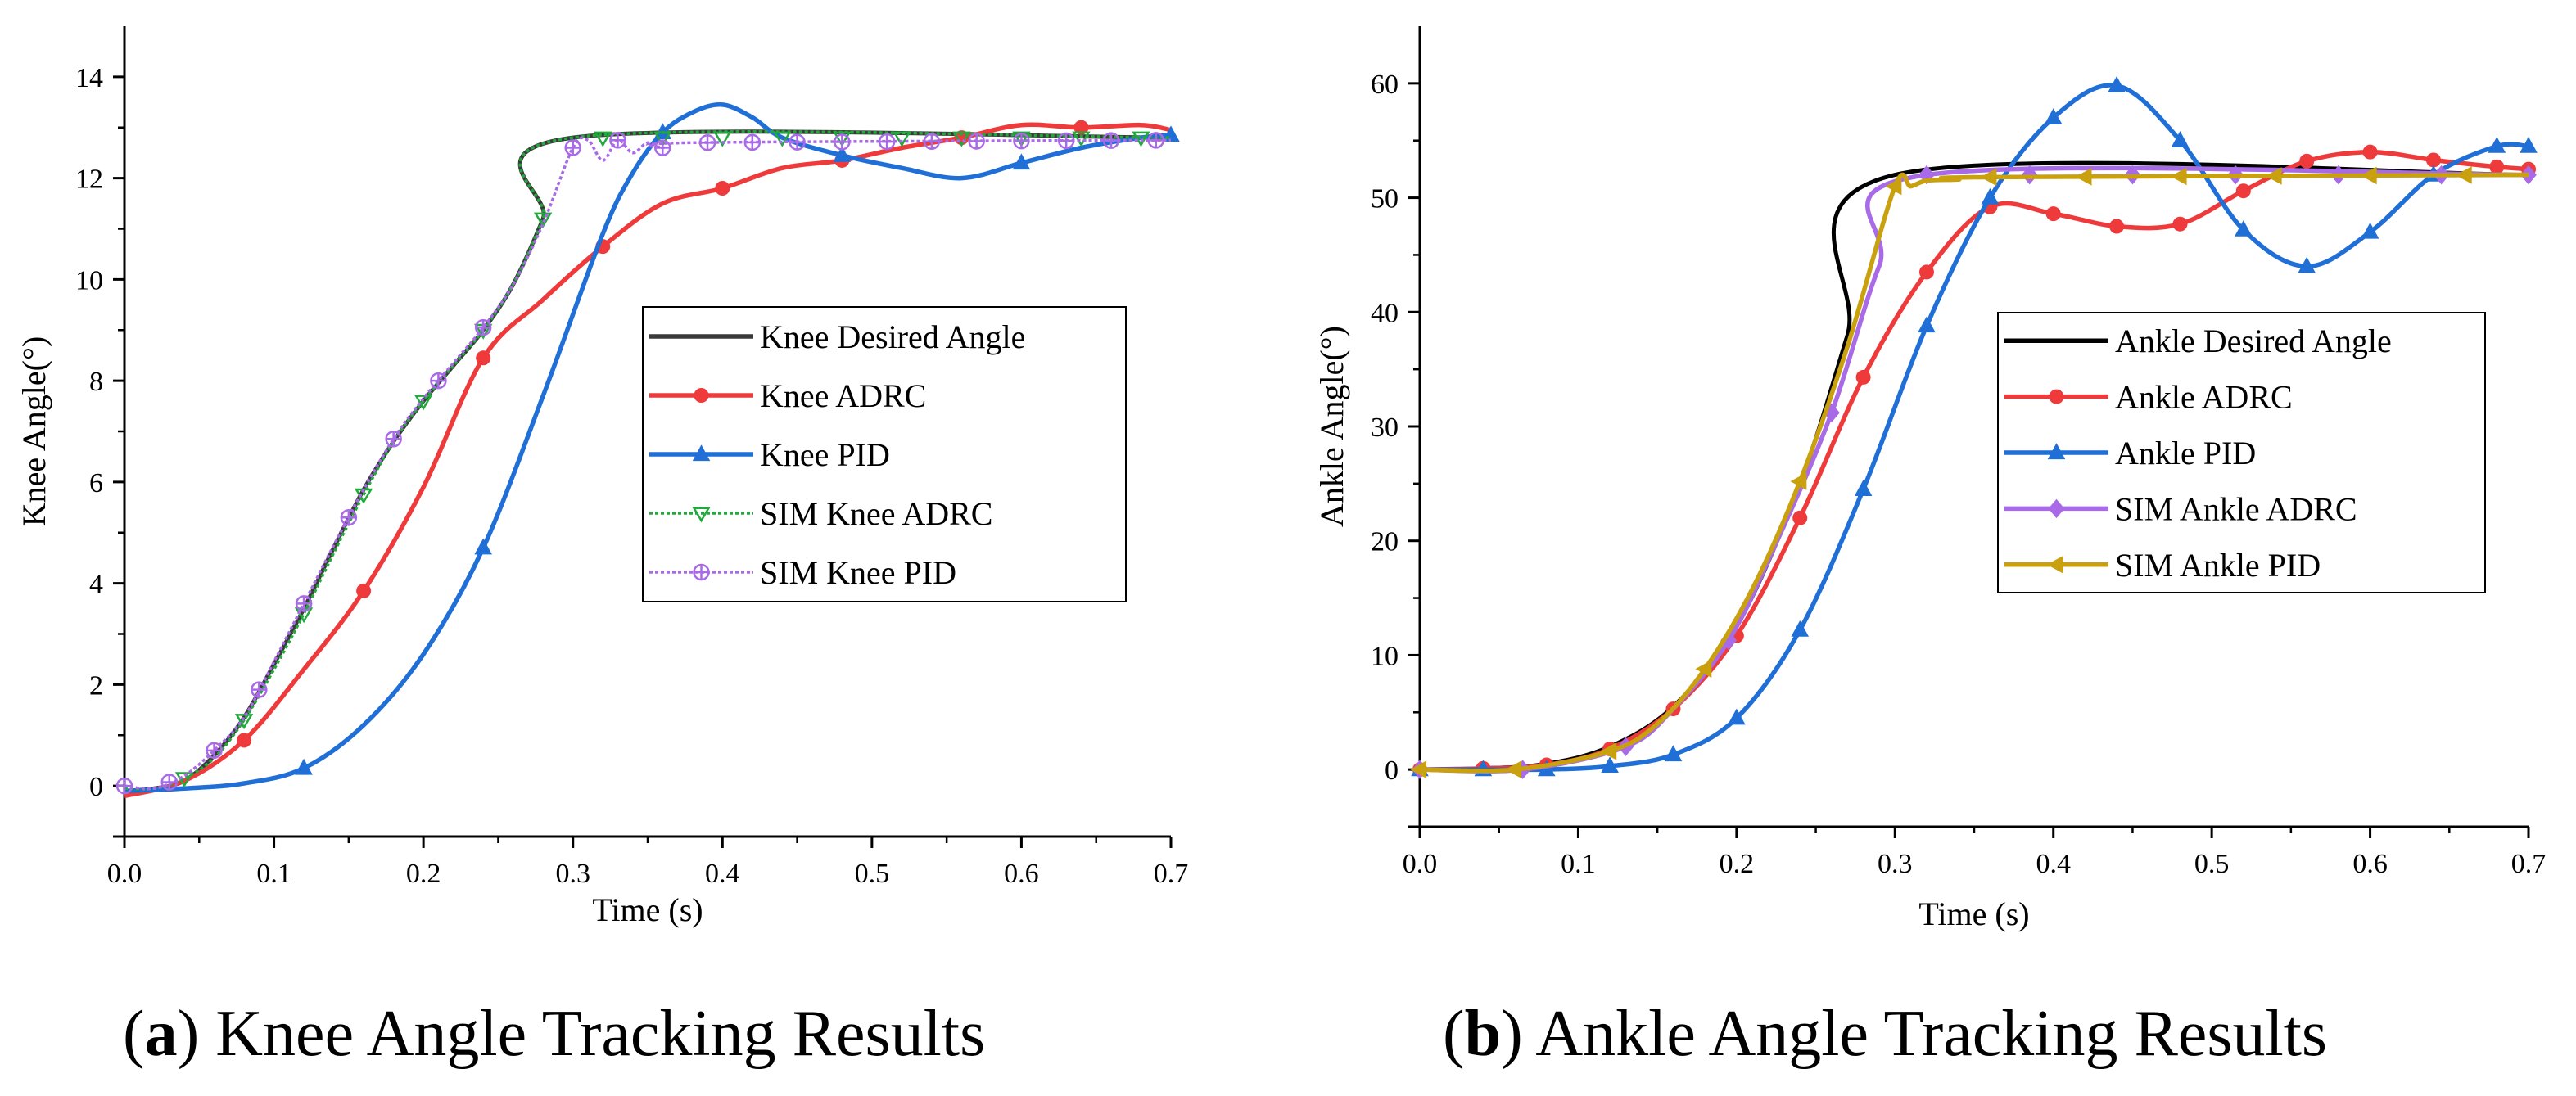 The height and width of the screenshot is (1096, 2576). Describe the element at coordinates (892, 337) in the screenshot. I see `legend-label: Knee Desired Angle` at that location.